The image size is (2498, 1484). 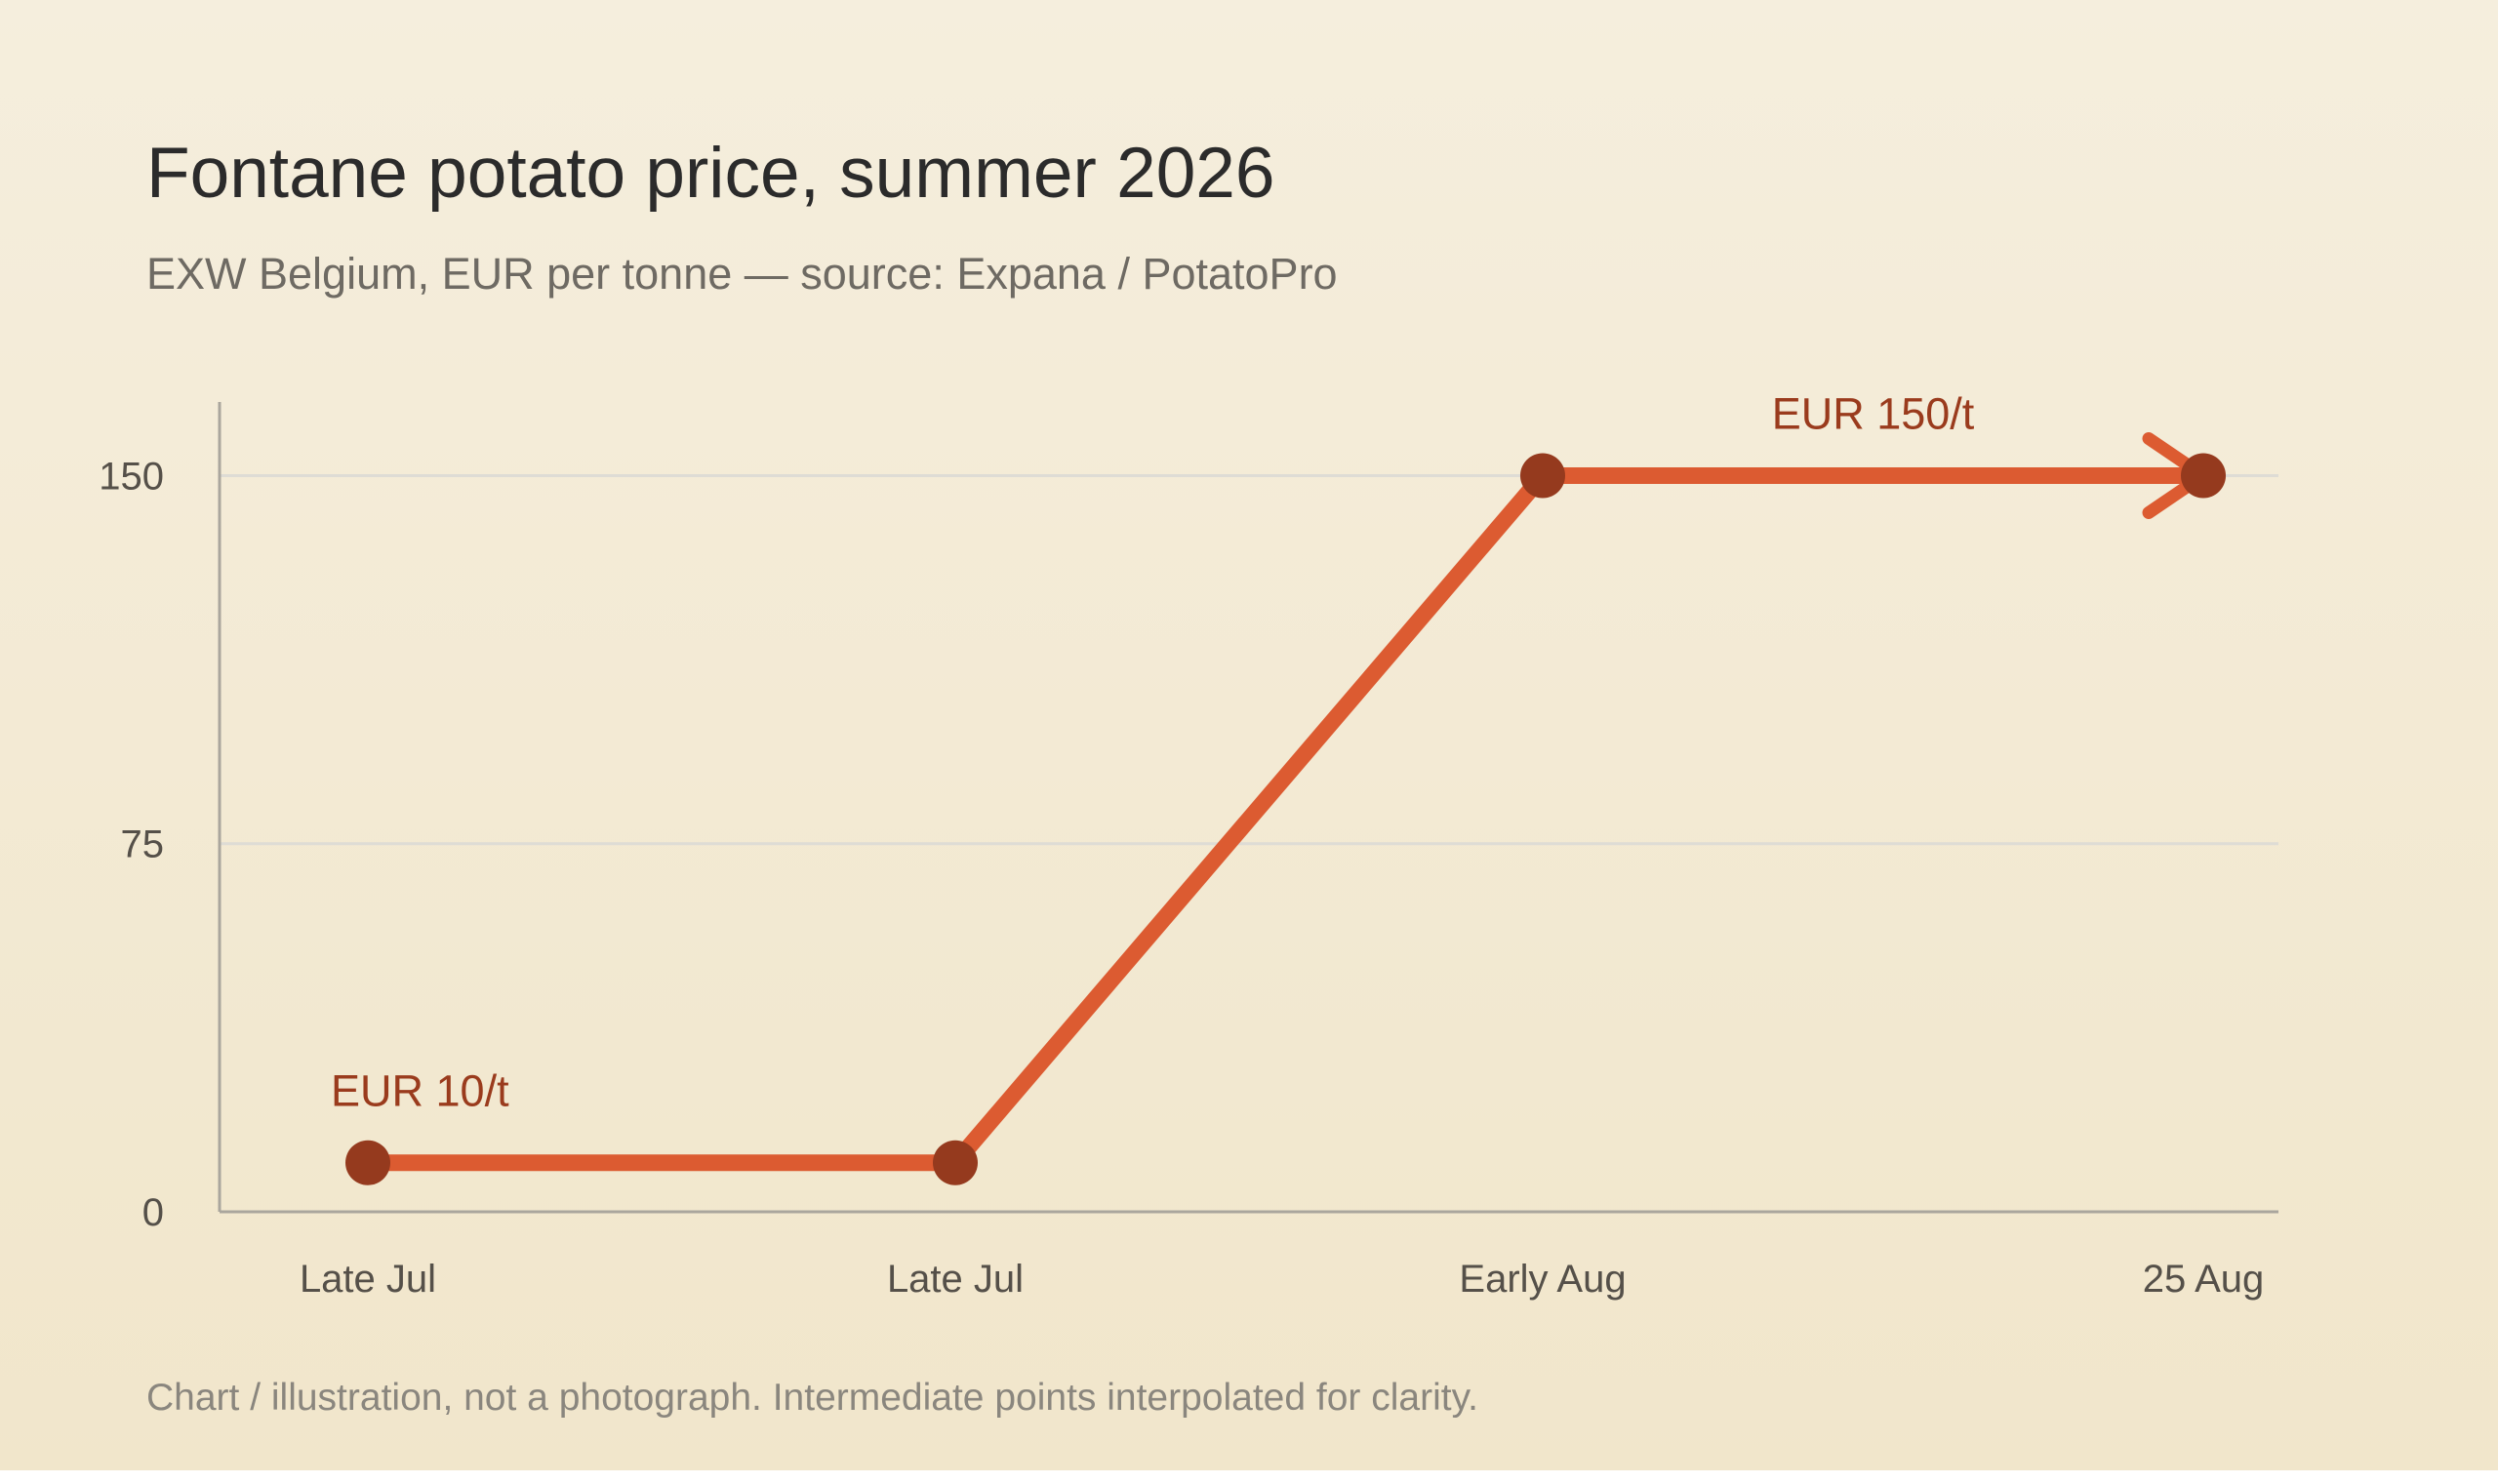 I want to click on x-tick-label-1: Late Jul, so click(x=955, y=1279).